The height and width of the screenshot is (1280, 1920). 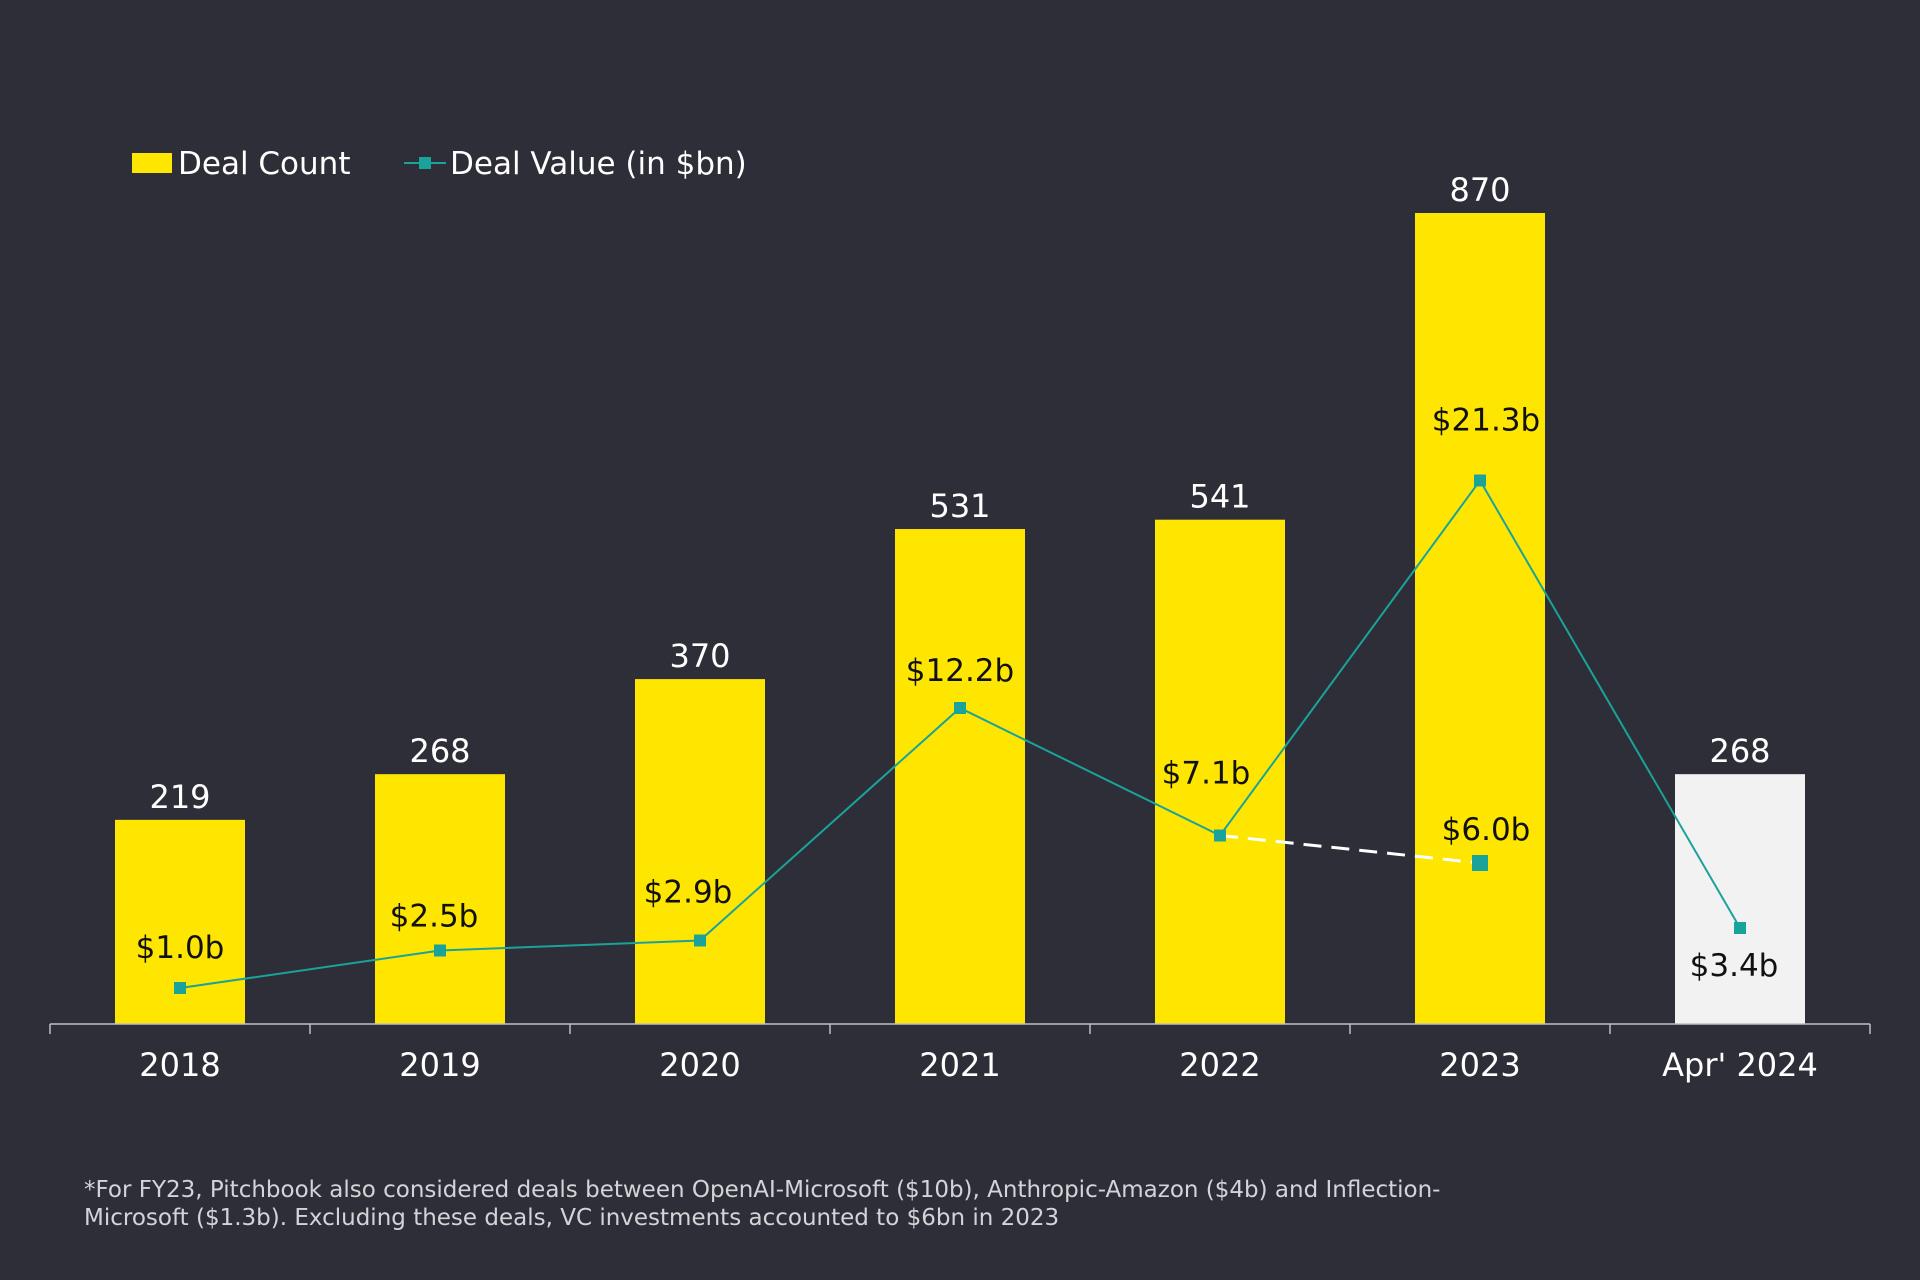 What do you see at coordinates (699, 656) in the screenshot?
I see `bar-count-label: 370` at bounding box center [699, 656].